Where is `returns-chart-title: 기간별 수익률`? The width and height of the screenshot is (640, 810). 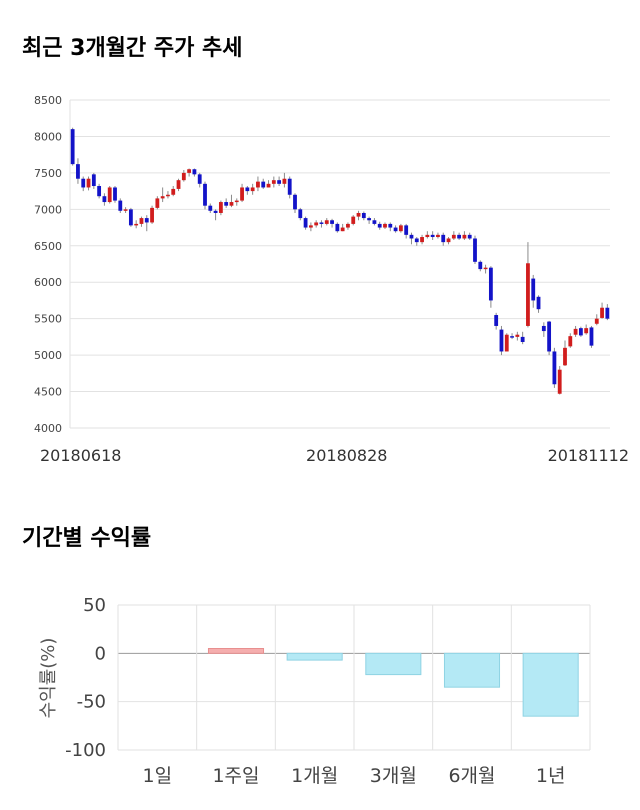
returns-chart-title: 기간별 수익률 is located at coordinates (87, 538).